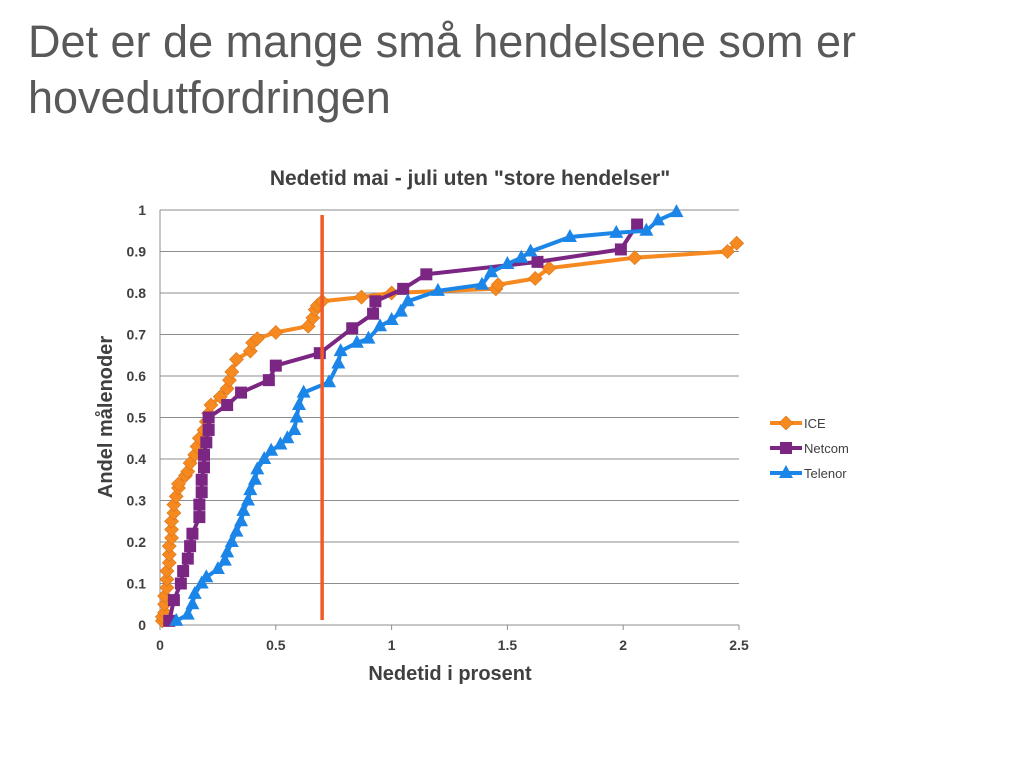 The width and height of the screenshot is (1024, 768). I want to click on x-tick-label: 1.5, so click(508, 645).